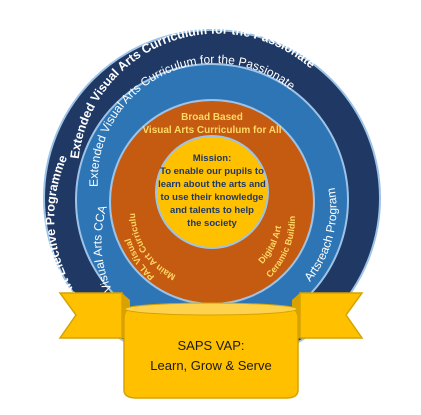  I want to click on ribbon-right-tail, so click(331, 315).